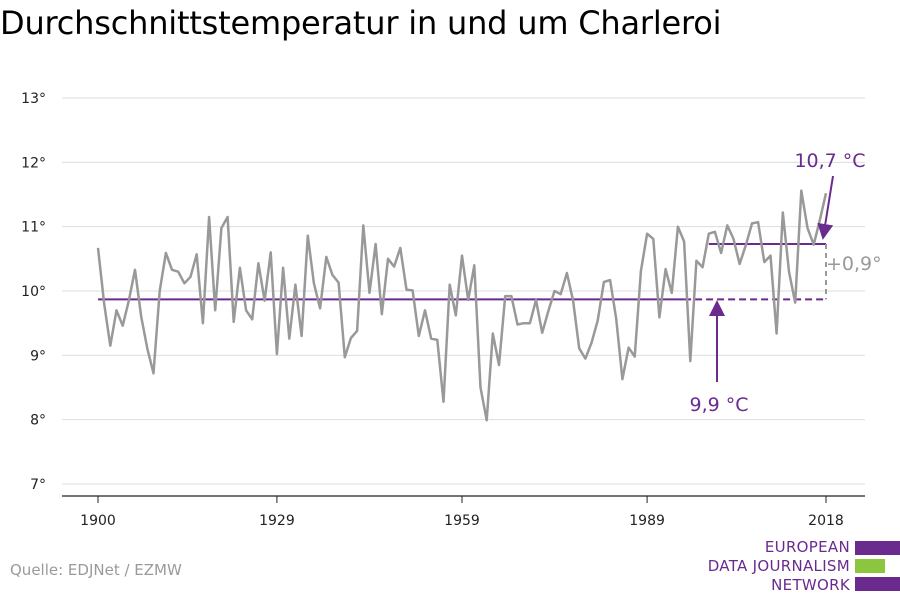  What do you see at coordinates (277, 521) in the screenshot?
I see `x-tick-label-1929: 1929` at bounding box center [277, 521].